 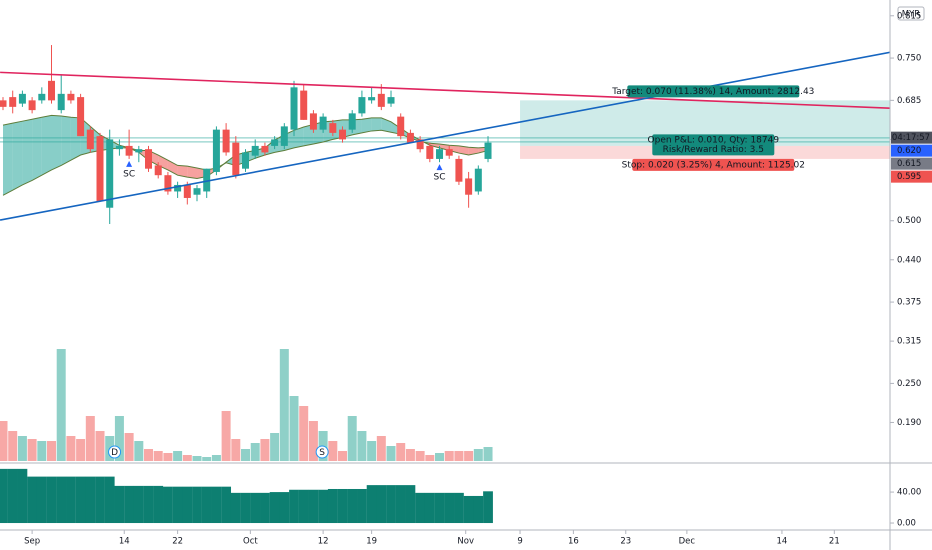 I want to click on x-tick-label: 16, so click(x=573, y=542).